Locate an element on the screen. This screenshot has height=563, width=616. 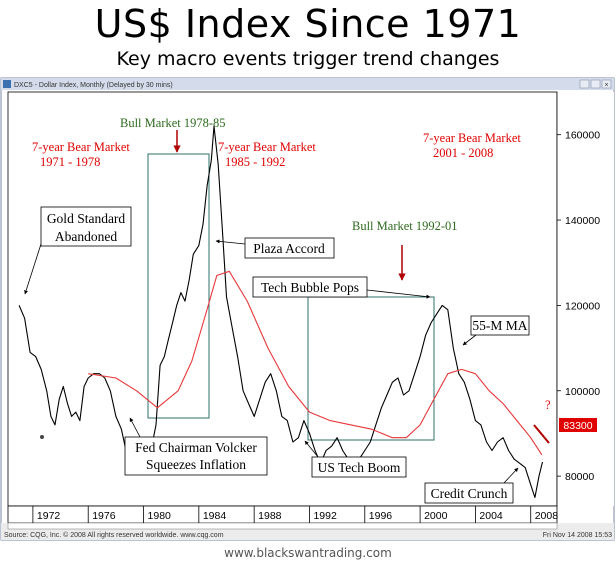
tech-pops-label: Tech Bubble Pops is located at coordinates (310, 287).